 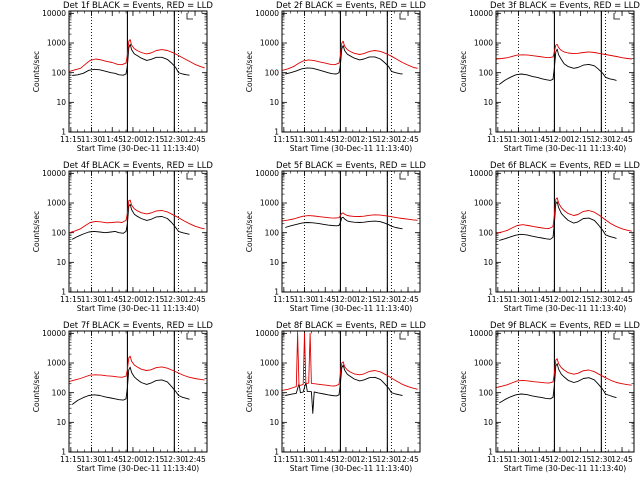 I want to click on panel-title: Det 9f BLACK = Events, RED = LLD, so click(x=565, y=326).